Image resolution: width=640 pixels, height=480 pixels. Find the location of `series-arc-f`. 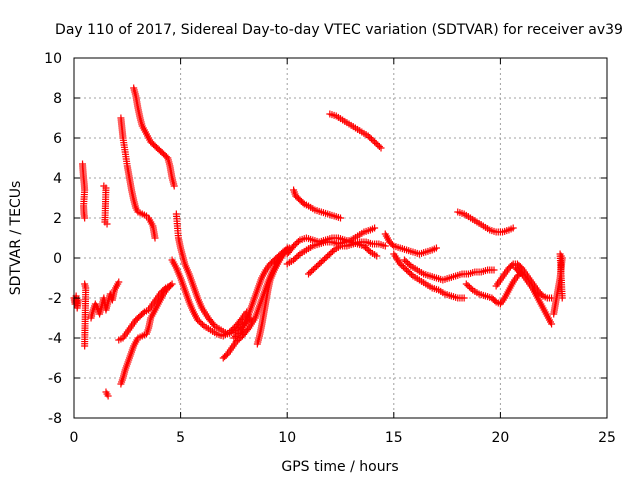

series-arc-f is located at coordinates (107, 394).